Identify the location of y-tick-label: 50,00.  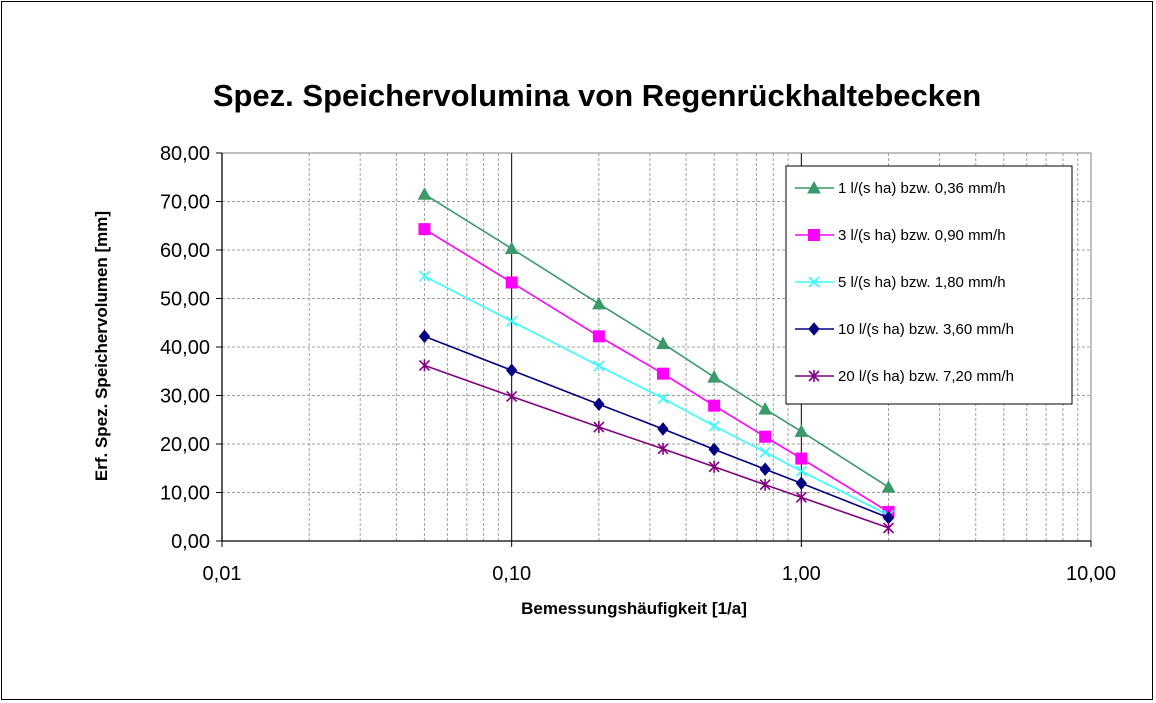
(185, 300).